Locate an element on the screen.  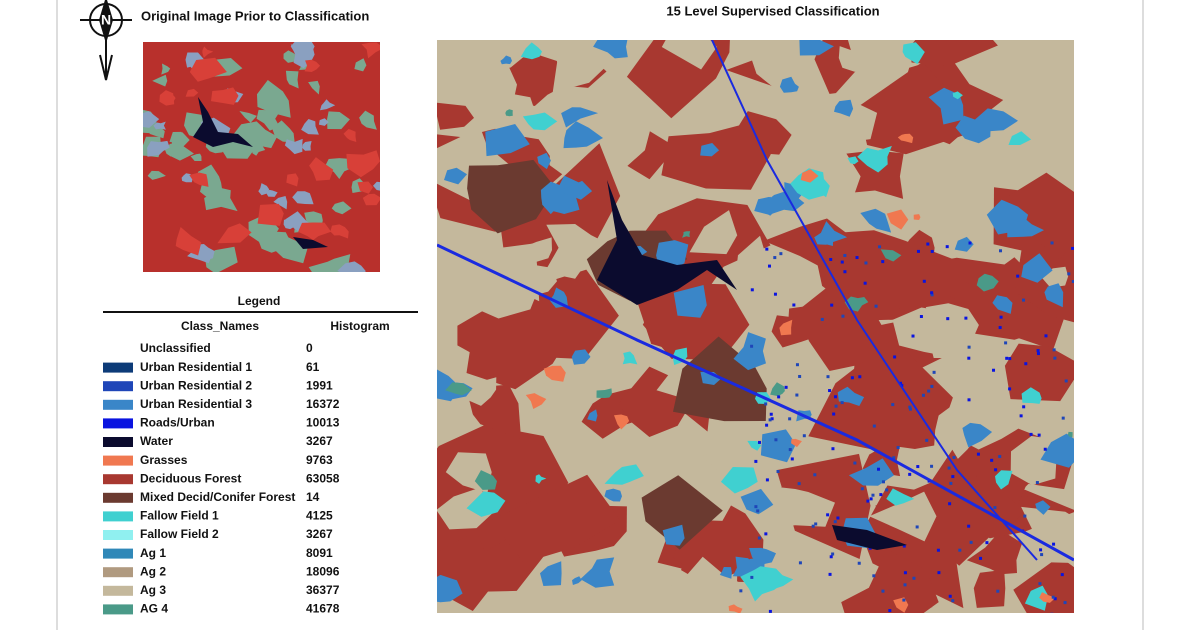
water is located at coordinates (869, 537).